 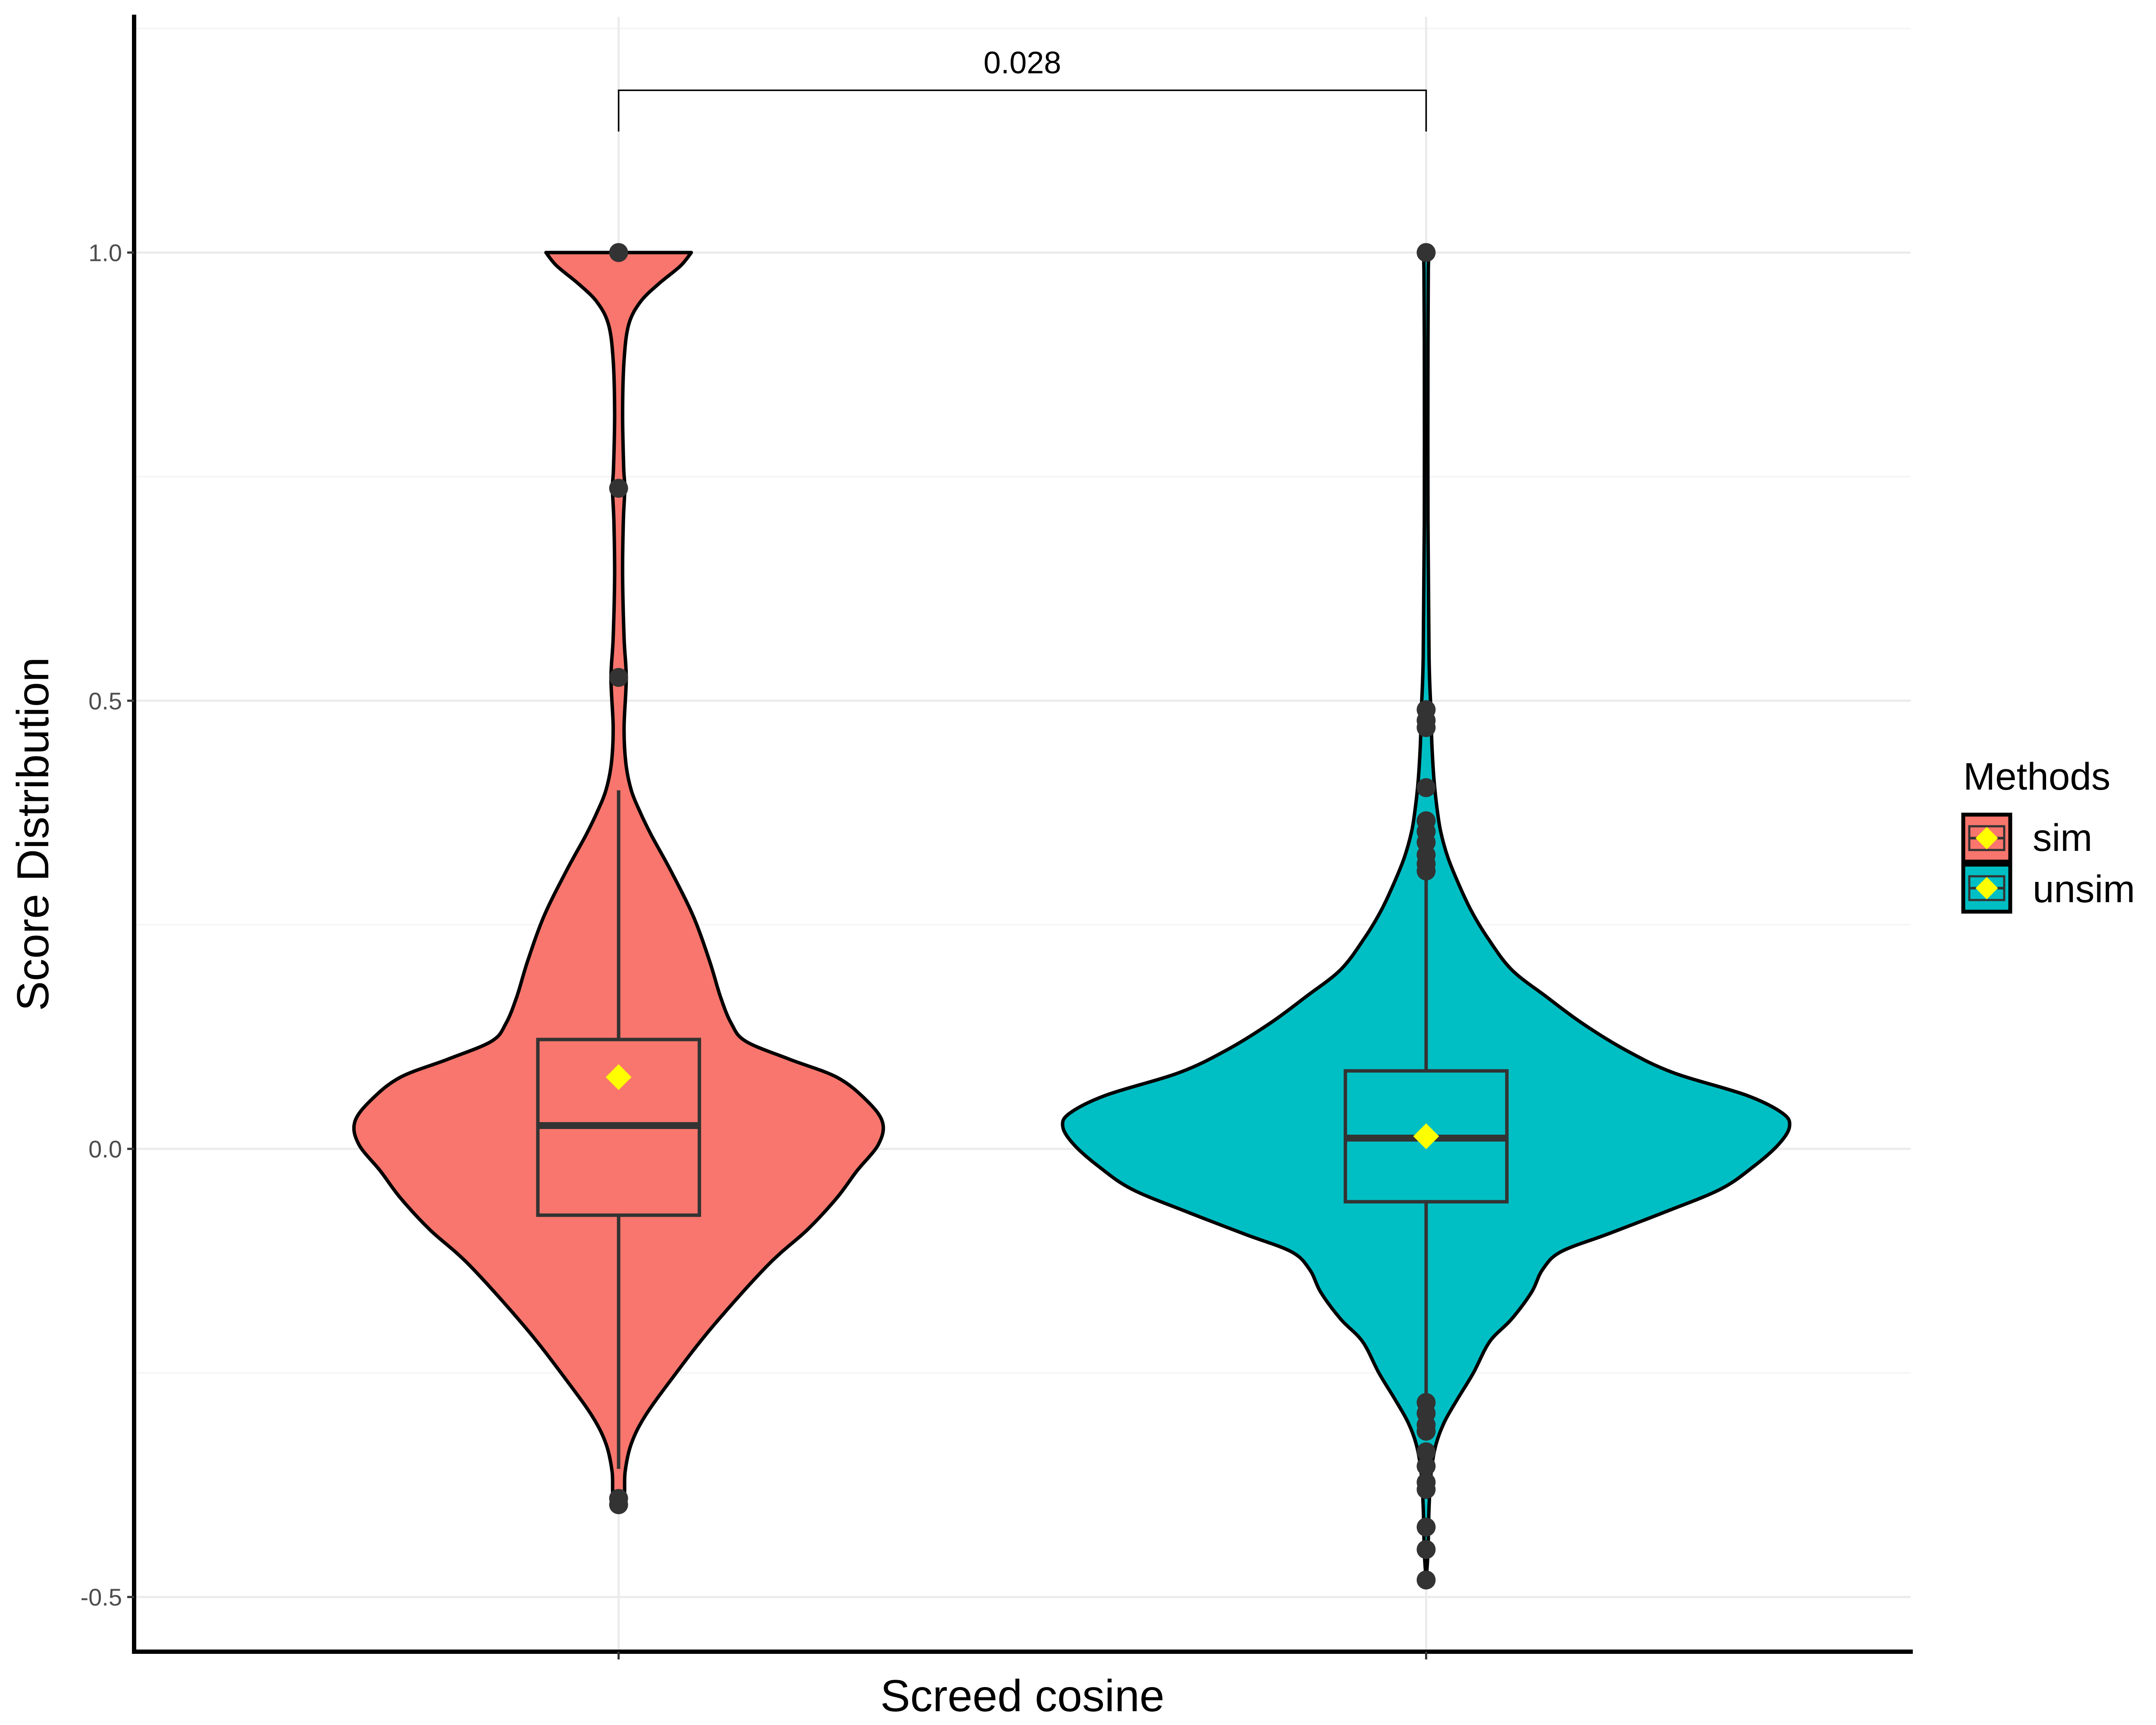 I want to click on y-tick-label: -0.5, so click(x=101, y=1597).